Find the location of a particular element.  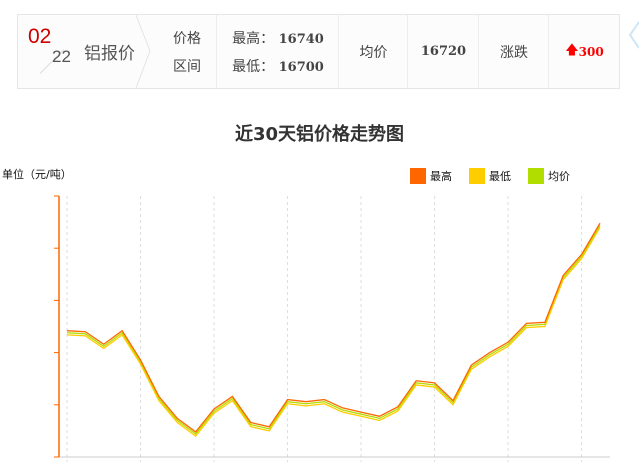

range-label: 价格 区间 is located at coordinates (187, 51).